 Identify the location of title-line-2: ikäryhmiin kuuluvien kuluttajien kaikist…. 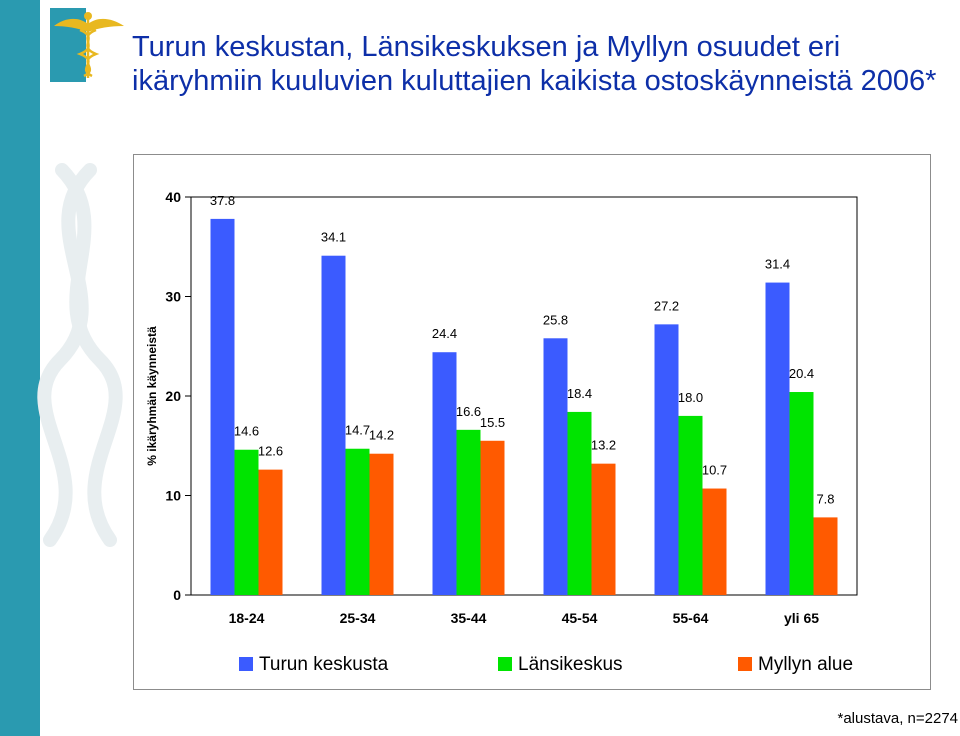
(534, 81).